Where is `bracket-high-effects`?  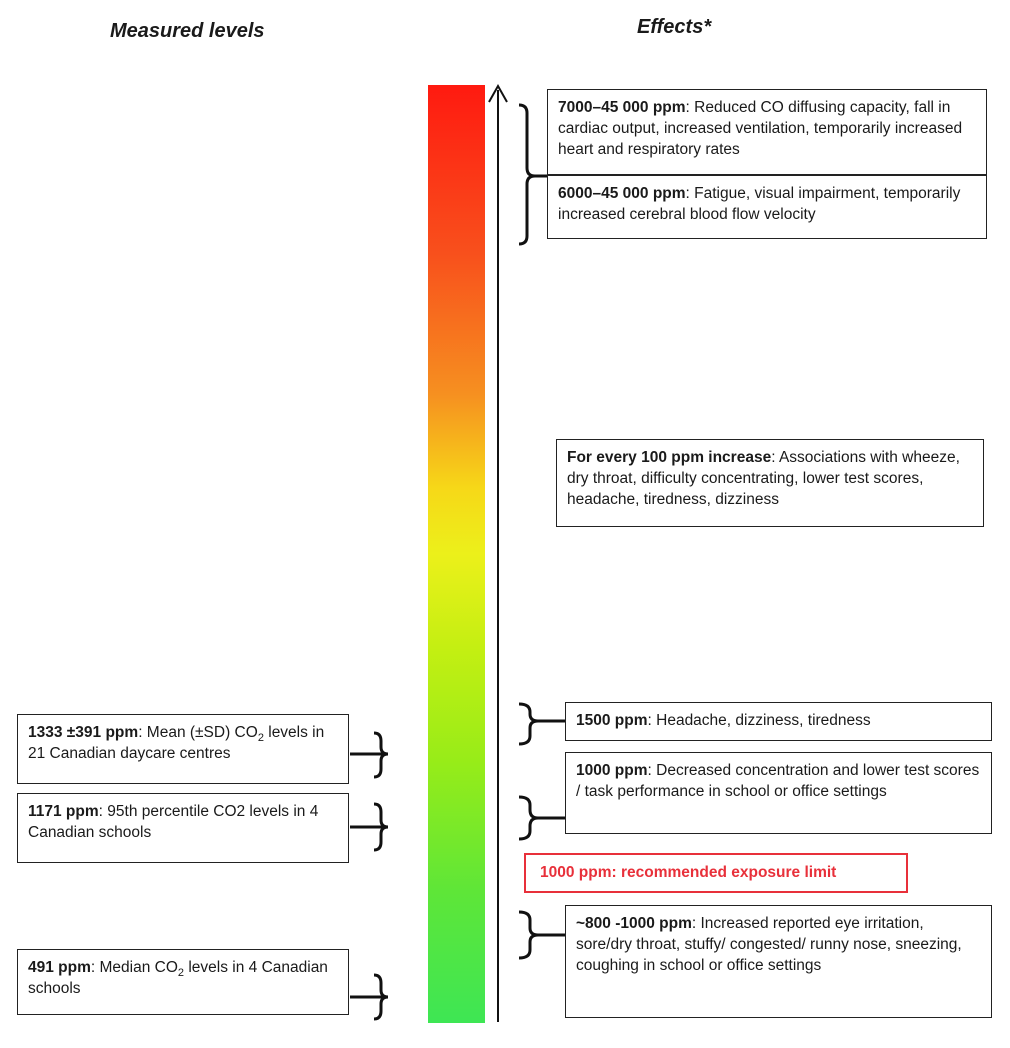
bracket-high-effects is located at coordinates (527, 174).